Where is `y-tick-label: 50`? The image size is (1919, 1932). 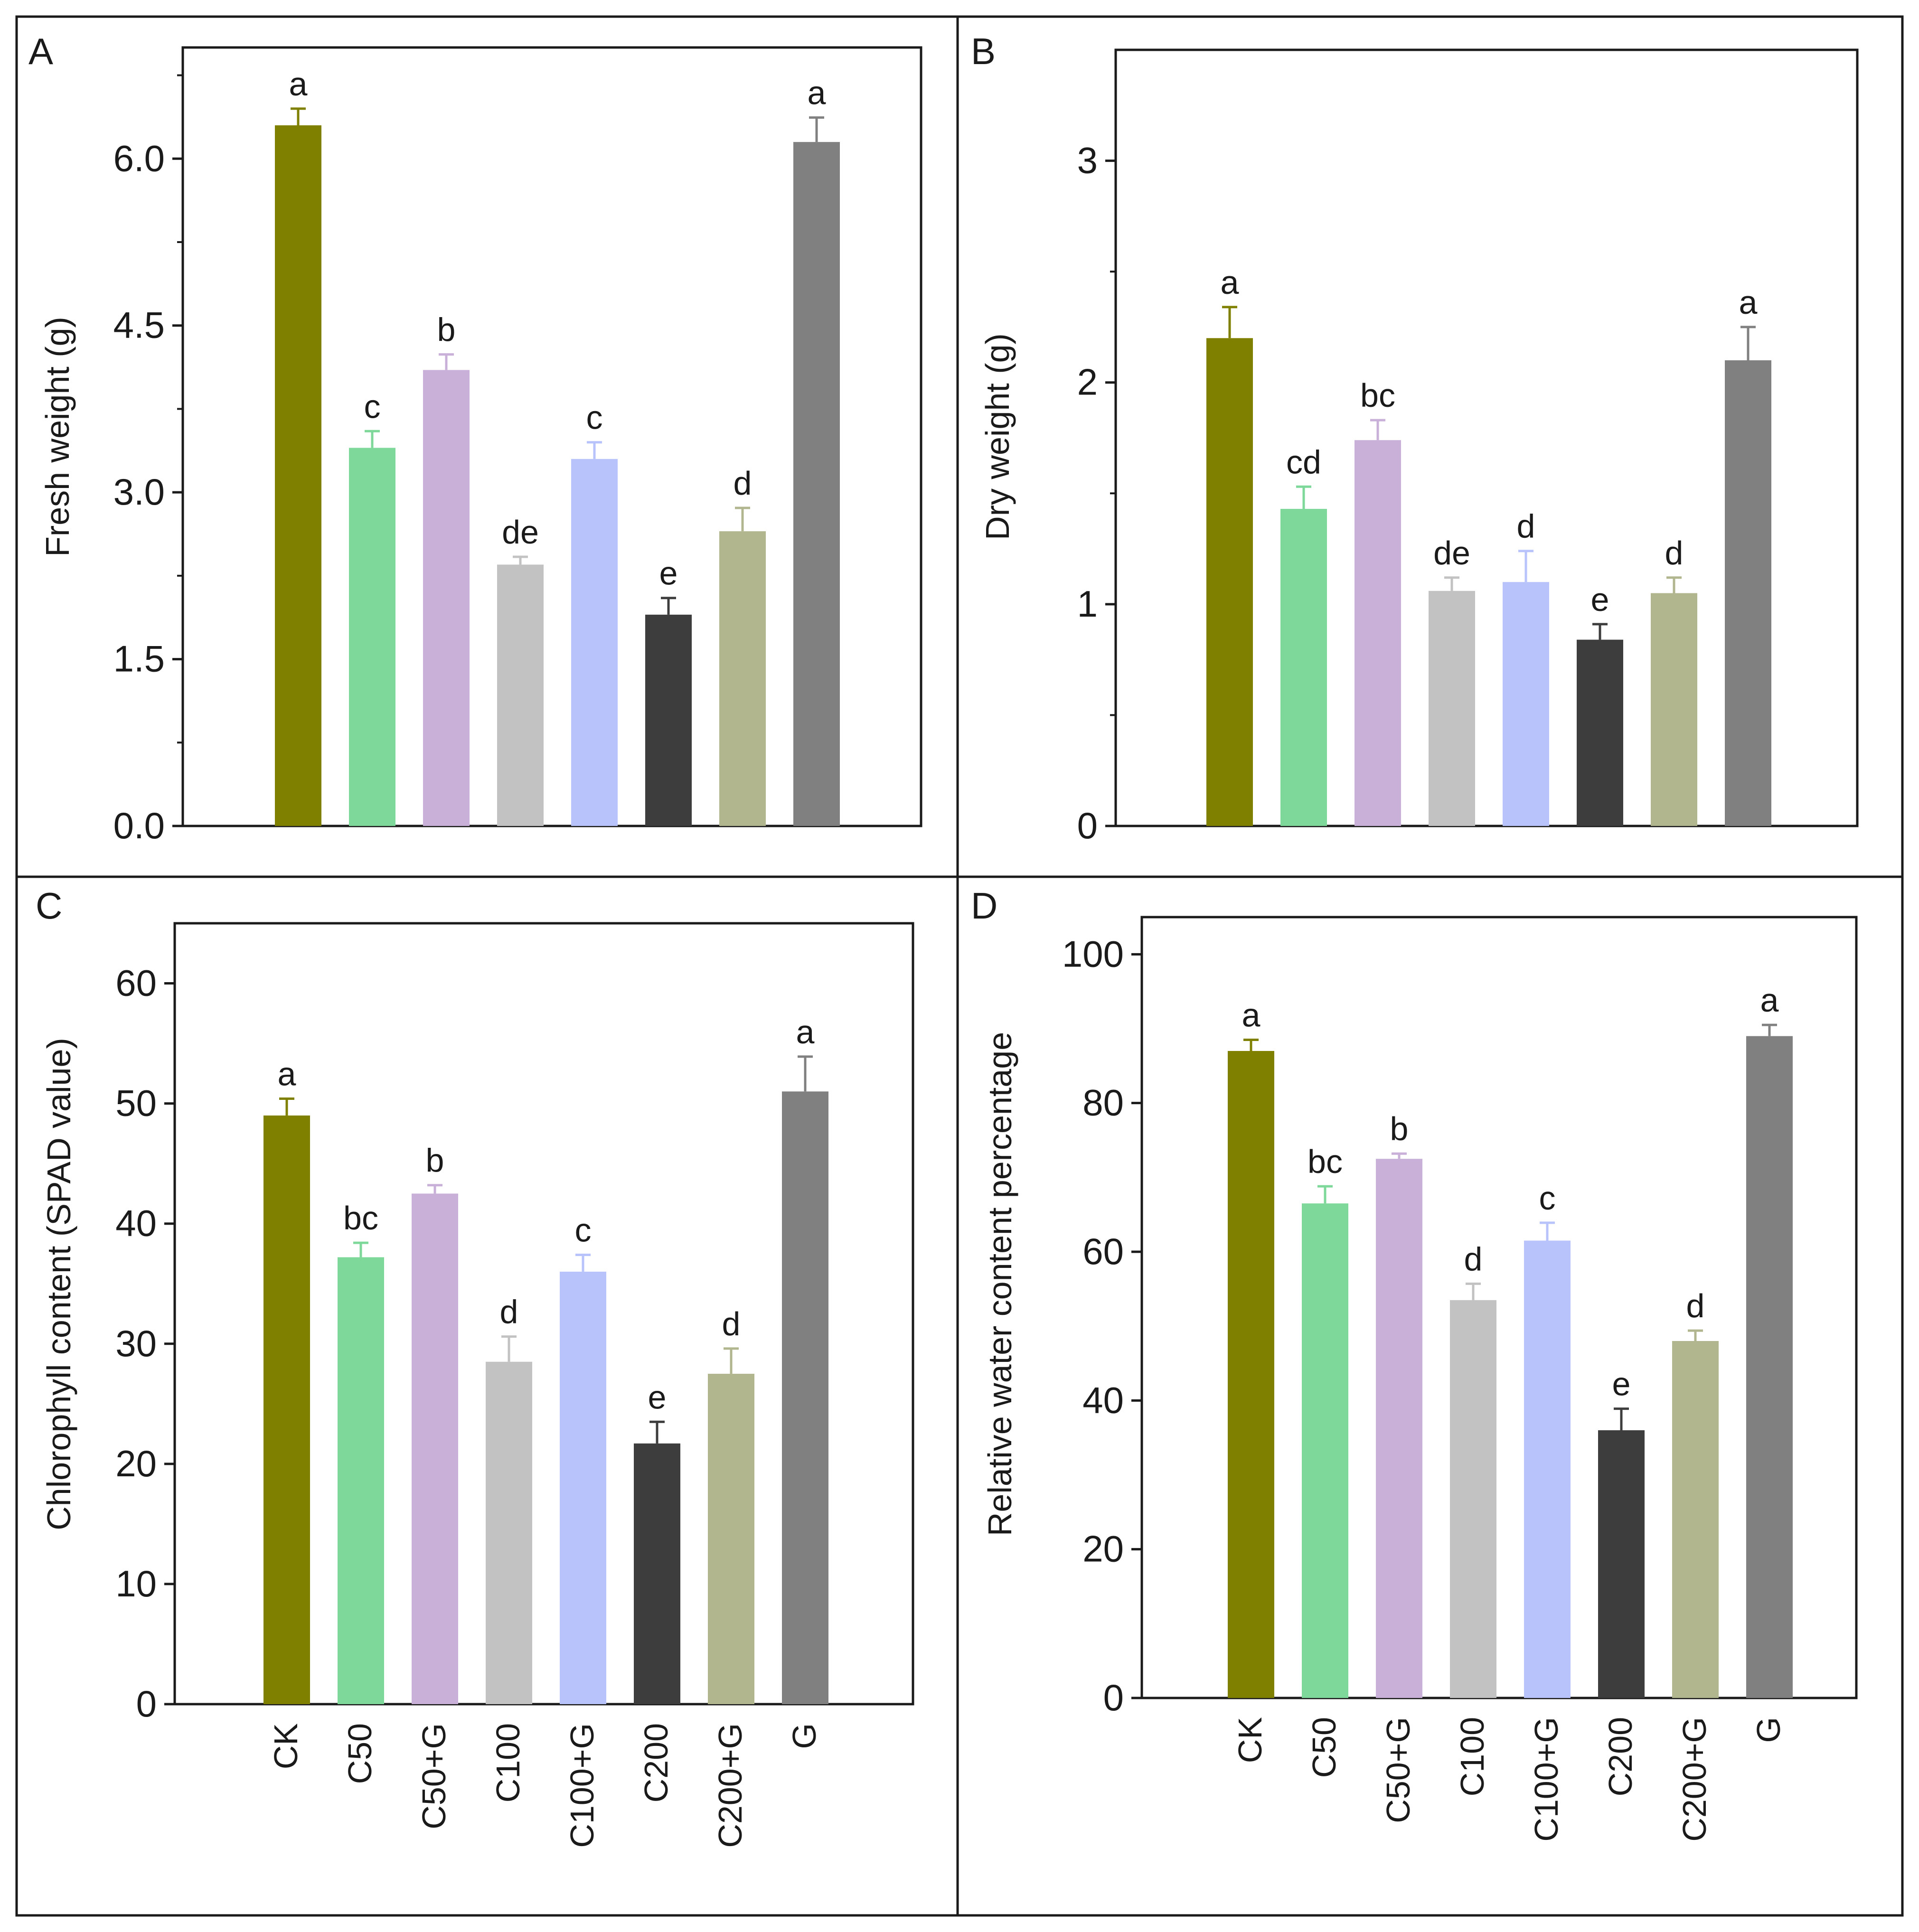 y-tick-label: 50 is located at coordinates (136, 1103).